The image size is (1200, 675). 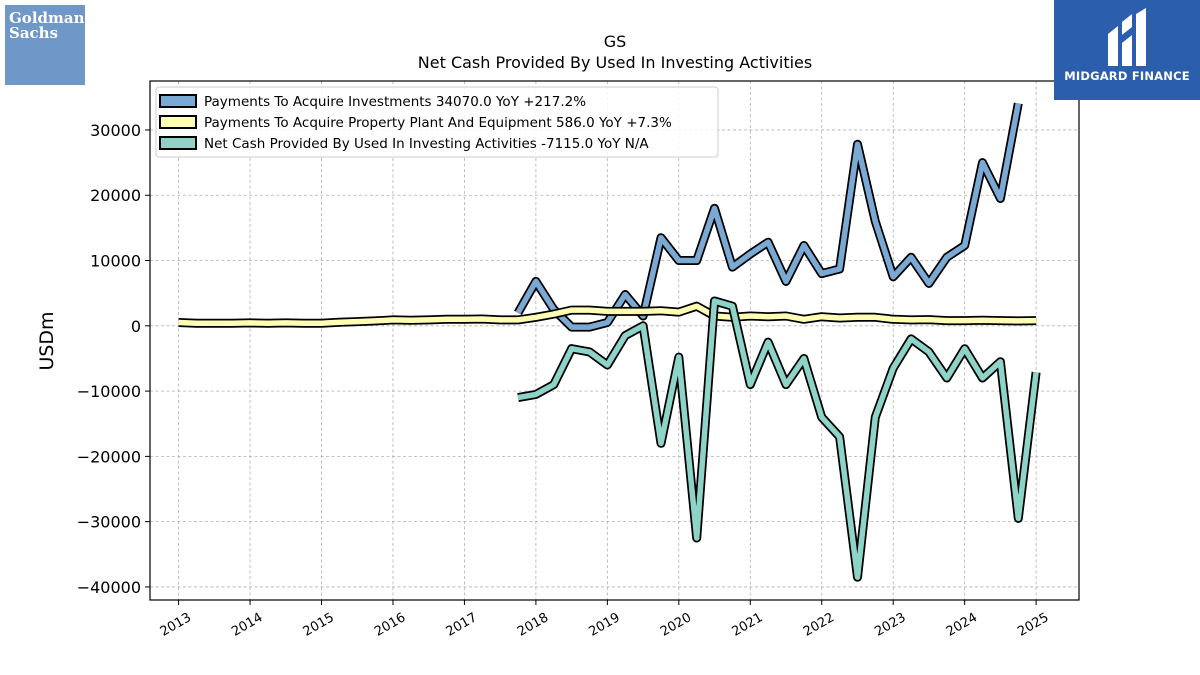 What do you see at coordinates (615, 41) in the screenshot?
I see `chart-title: GS` at bounding box center [615, 41].